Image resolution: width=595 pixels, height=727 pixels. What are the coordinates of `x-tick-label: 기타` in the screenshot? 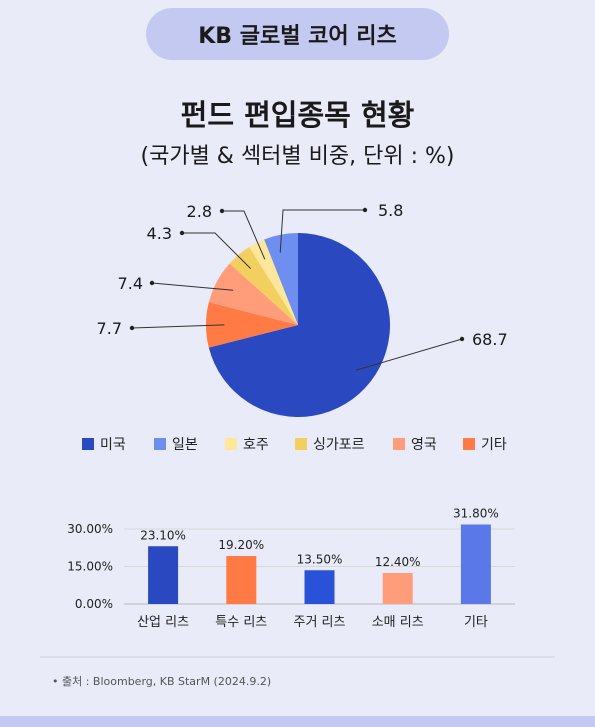 It's located at (476, 622).